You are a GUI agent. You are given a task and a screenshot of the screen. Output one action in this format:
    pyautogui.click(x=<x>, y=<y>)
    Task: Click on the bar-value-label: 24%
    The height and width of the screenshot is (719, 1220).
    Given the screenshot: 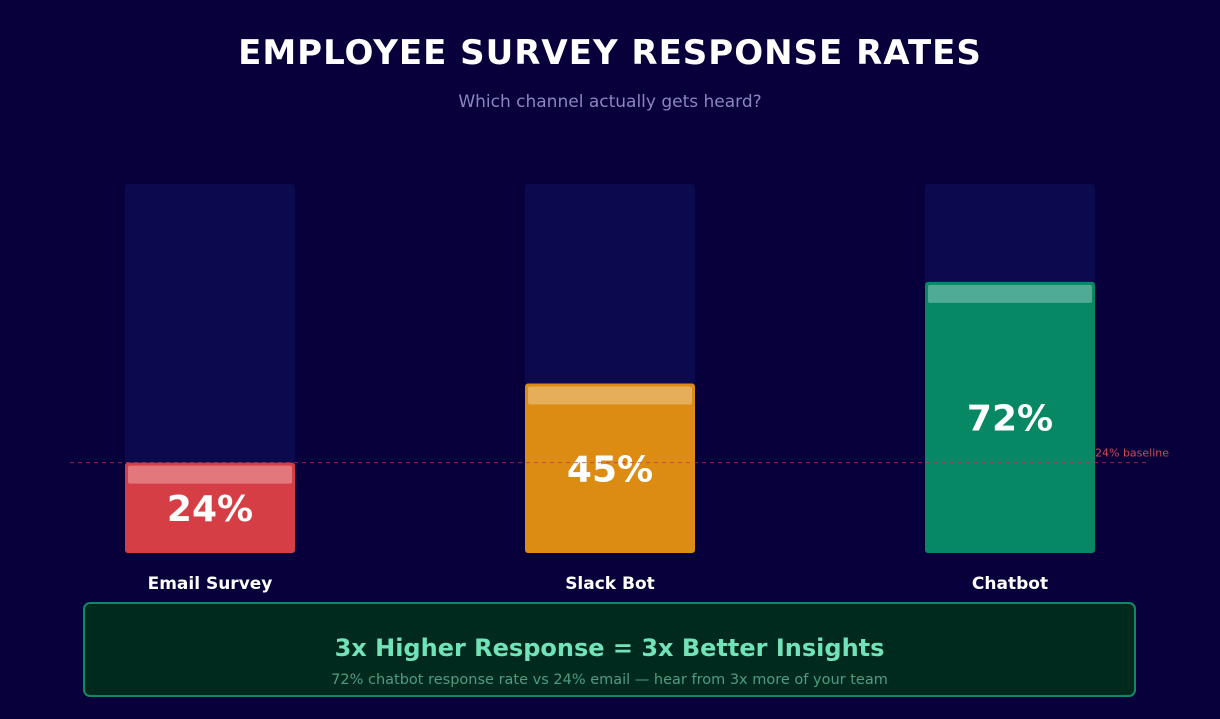 What is the action you would take?
    pyautogui.click(x=210, y=509)
    